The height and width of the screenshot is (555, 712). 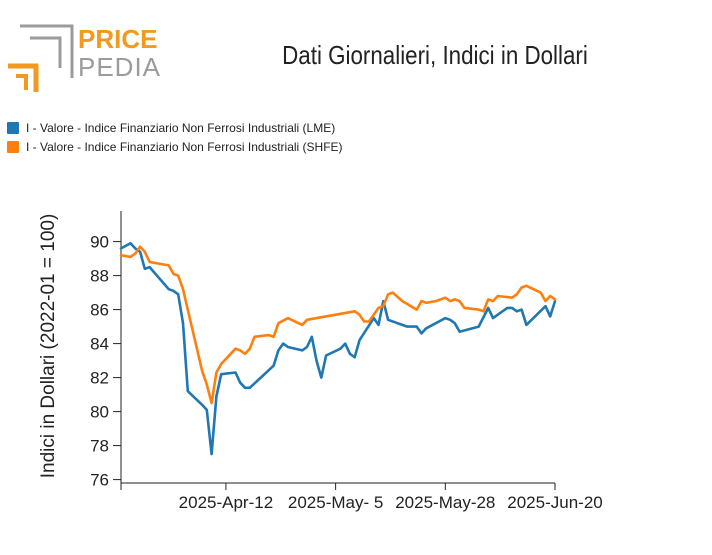 What do you see at coordinates (445, 502) in the screenshot?
I see `x-tick-label: 2025-May-28` at bounding box center [445, 502].